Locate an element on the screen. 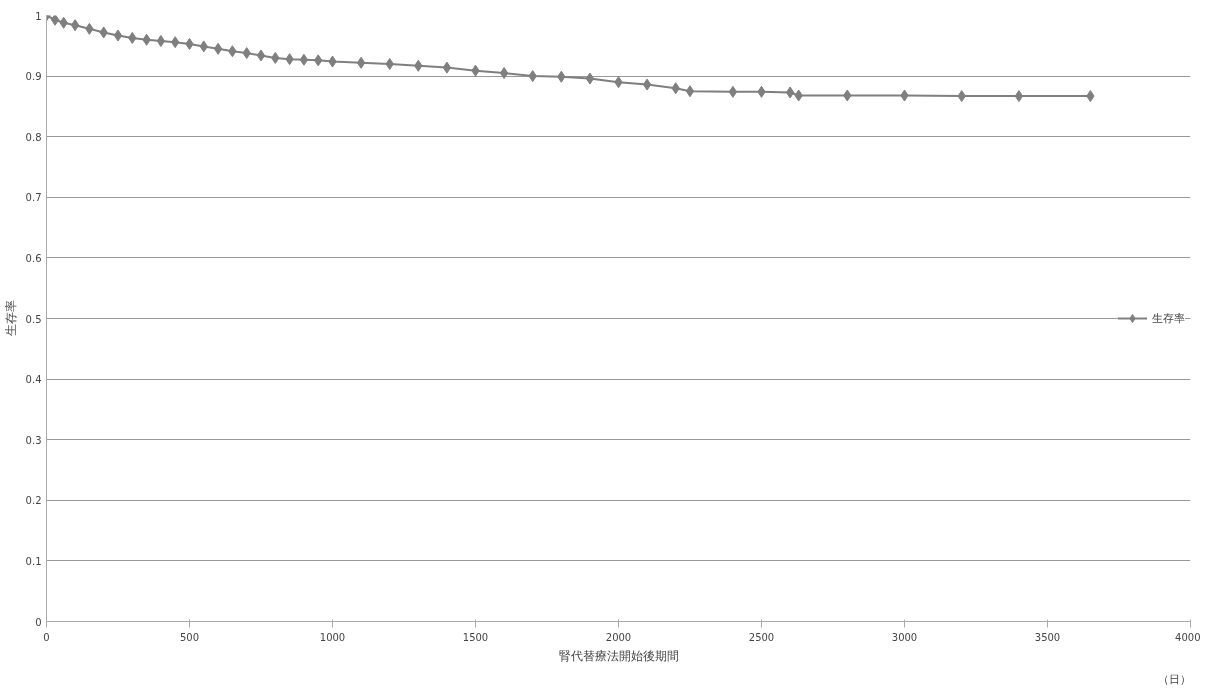 This screenshot has width=1221, height=699. y-axis-title: 生存率 is located at coordinates (10, 318).